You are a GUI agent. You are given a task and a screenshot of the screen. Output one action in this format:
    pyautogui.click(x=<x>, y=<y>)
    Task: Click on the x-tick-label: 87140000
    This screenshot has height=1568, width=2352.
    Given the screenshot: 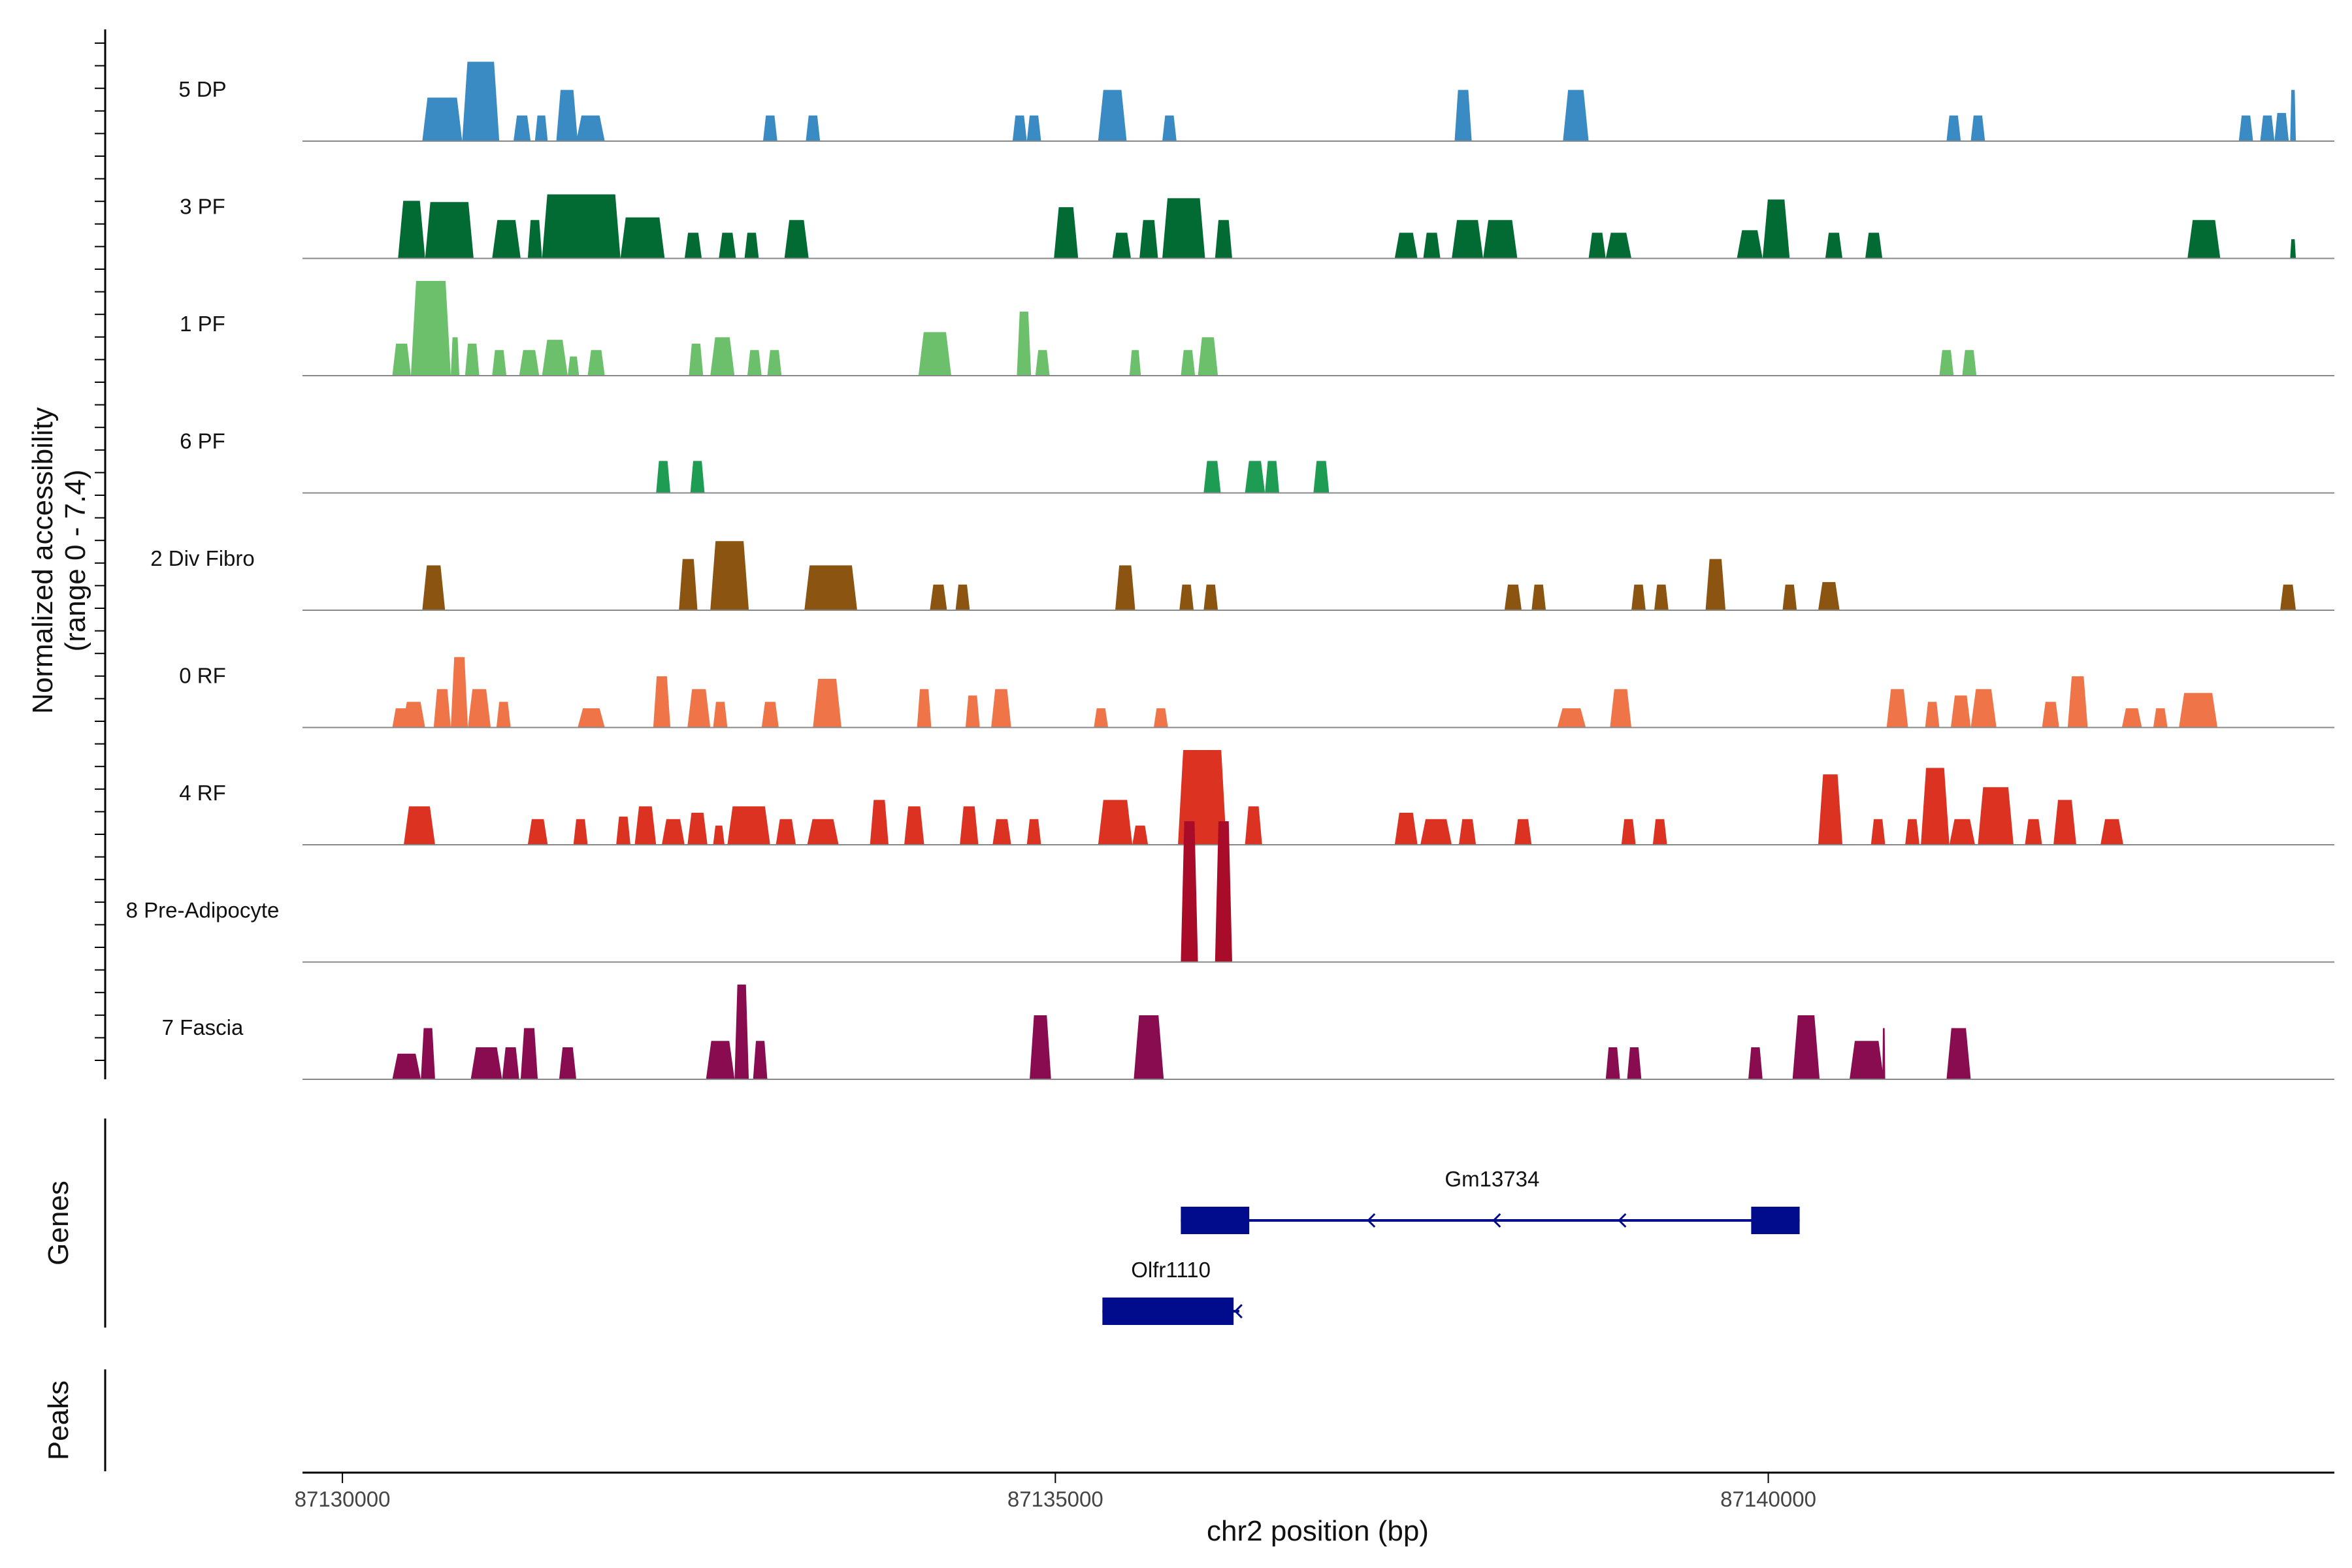 What is the action you would take?
    pyautogui.click(x=1768, y=1499)
    